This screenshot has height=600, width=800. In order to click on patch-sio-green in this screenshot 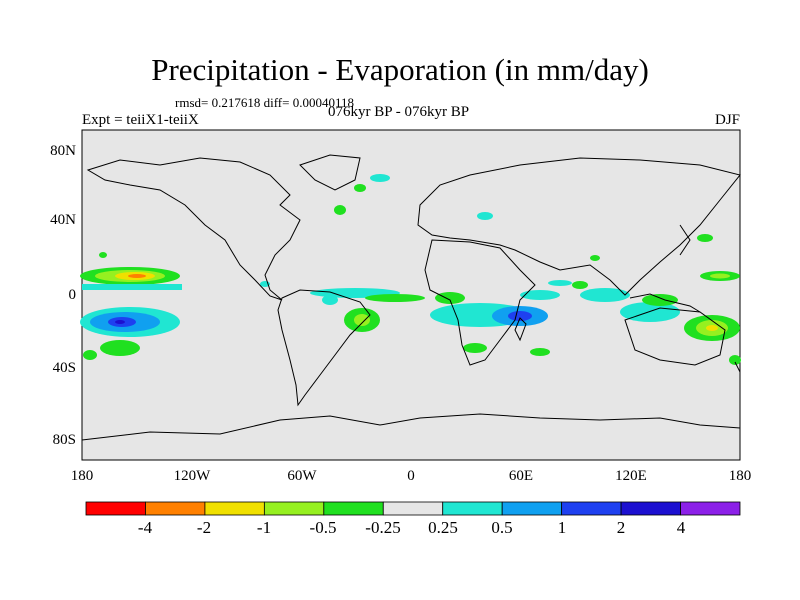, I will do `click(540, 352)`.